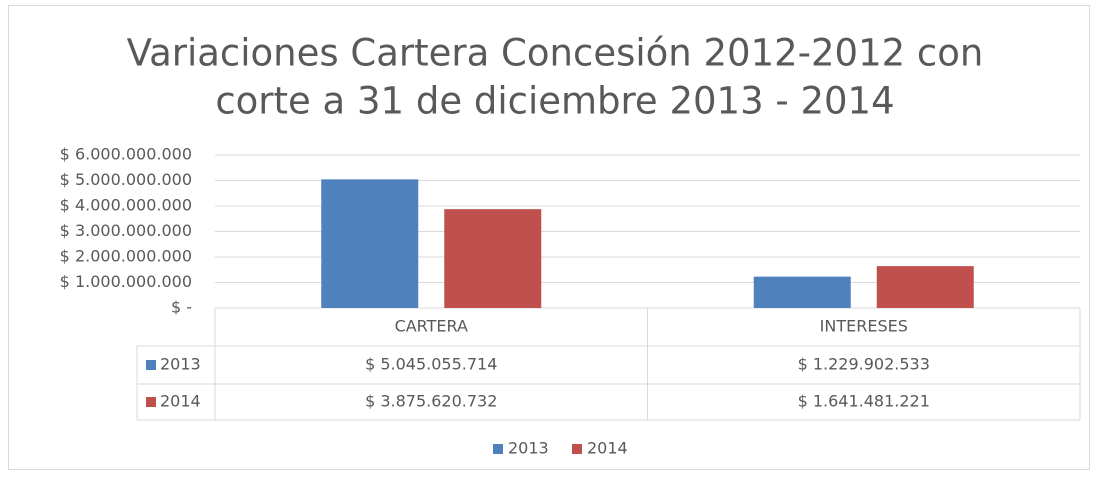 The height and width of the screenshot is (481, 1096). Describe the element at coordinates (431, 326) in the screenshot. I see `category-label: CARTERA` at that location.